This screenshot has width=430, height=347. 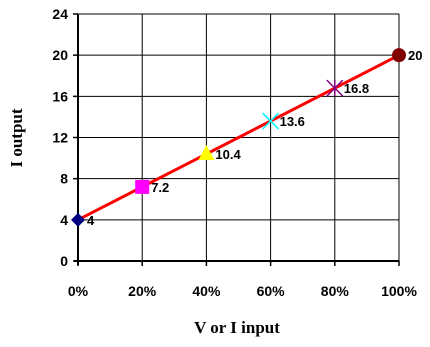 I want to click on x-axis-title: V or I input, so click(x=237, y=327).